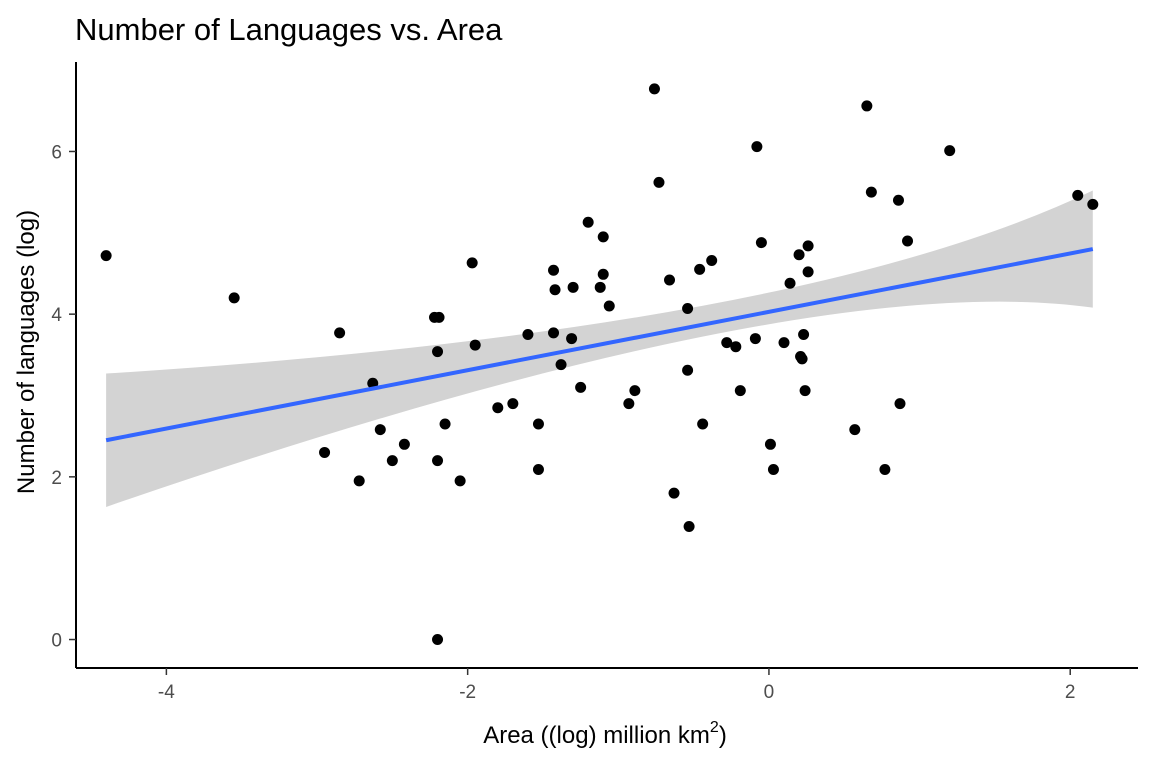 This screenshot has width=1152, height=768. I want to click on y-tick-label: 0, so click(56, 641).